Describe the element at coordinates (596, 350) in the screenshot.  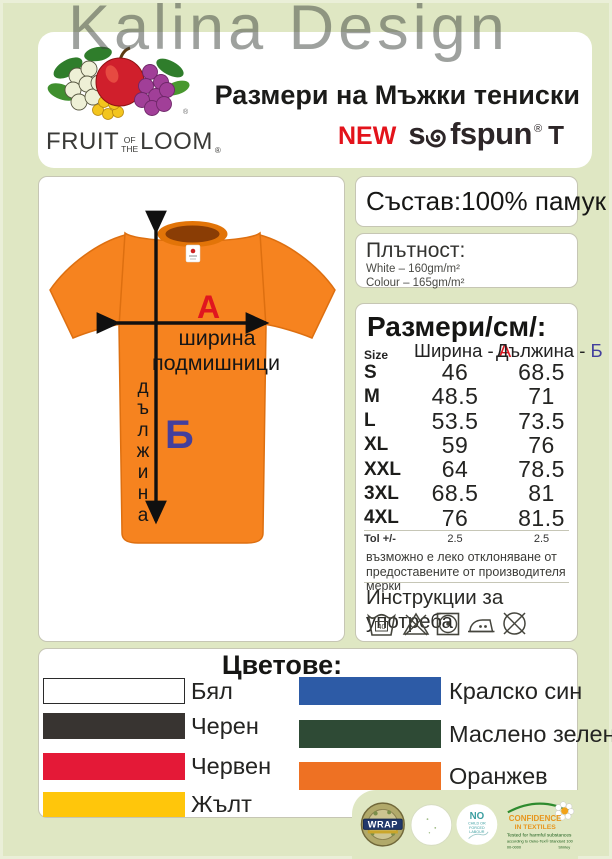
I see `col-length-letter: Б` at that location.